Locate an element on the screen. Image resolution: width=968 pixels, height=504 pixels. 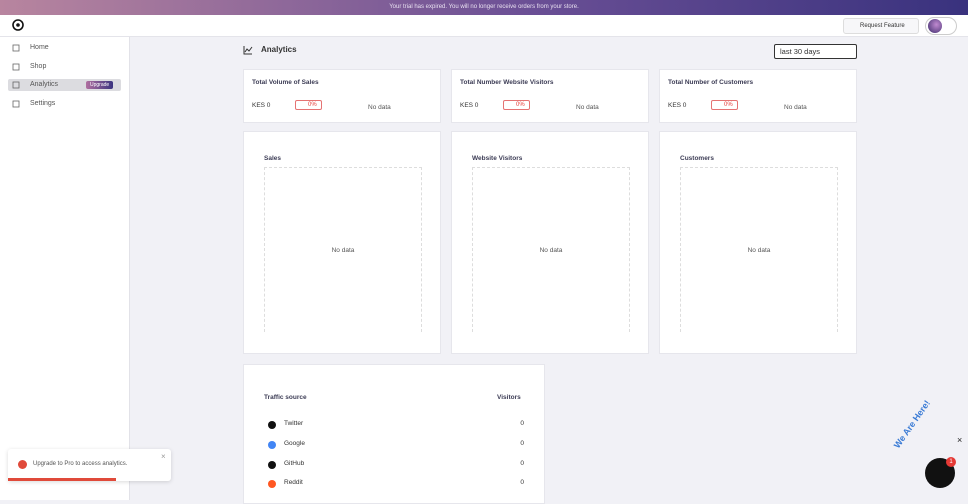
account-menu is located at coordinates (941, 26).